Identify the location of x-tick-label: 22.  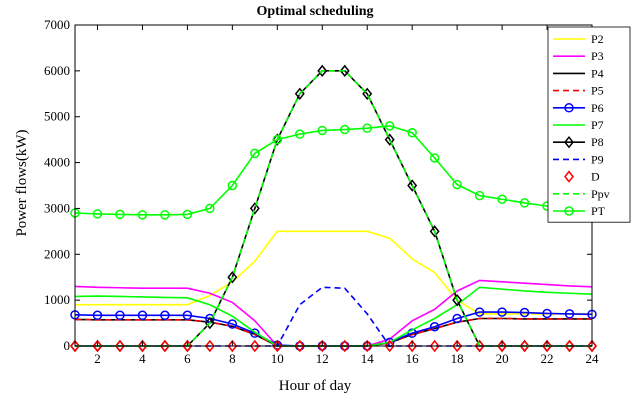
(547, 358).